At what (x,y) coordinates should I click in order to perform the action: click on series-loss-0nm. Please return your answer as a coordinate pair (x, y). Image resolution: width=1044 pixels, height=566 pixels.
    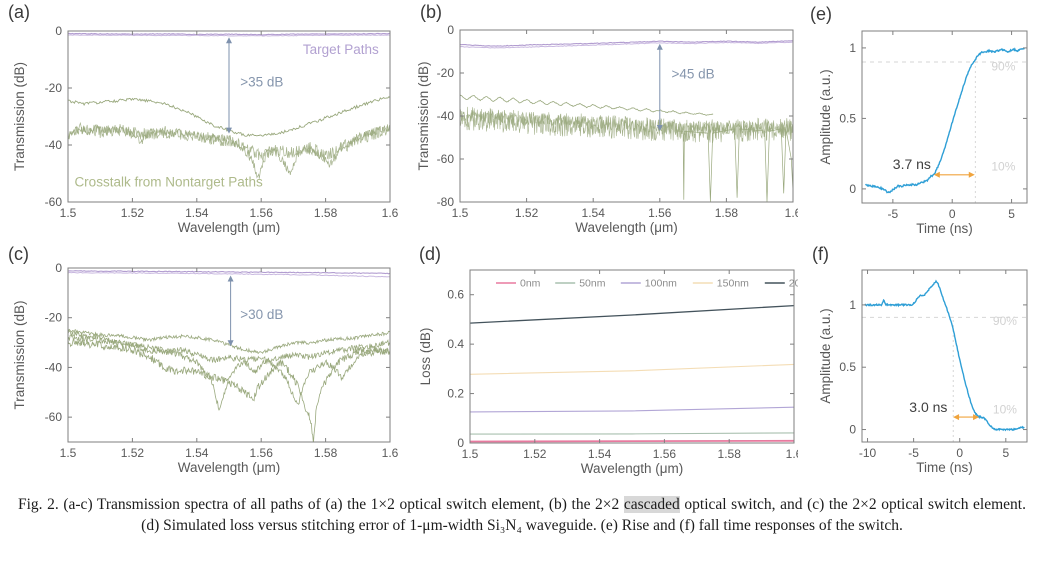
    Looking at the image, I should click on (632, 441).